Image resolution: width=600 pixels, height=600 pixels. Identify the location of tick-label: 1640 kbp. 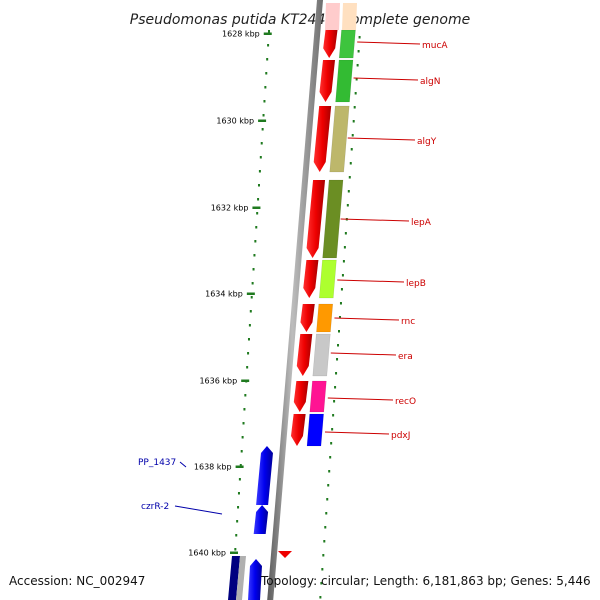
(207, 553).